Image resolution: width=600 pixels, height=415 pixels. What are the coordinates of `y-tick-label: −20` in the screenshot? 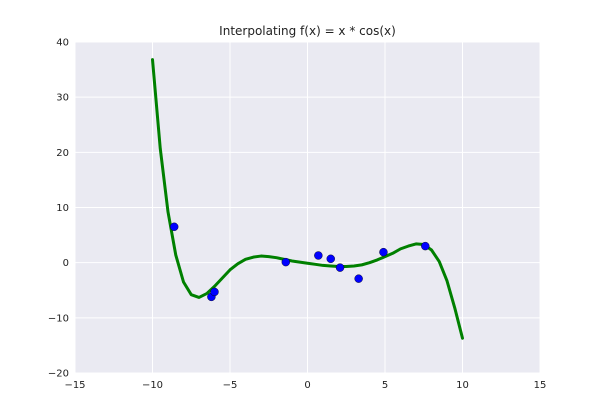 It's located at (58, 374).